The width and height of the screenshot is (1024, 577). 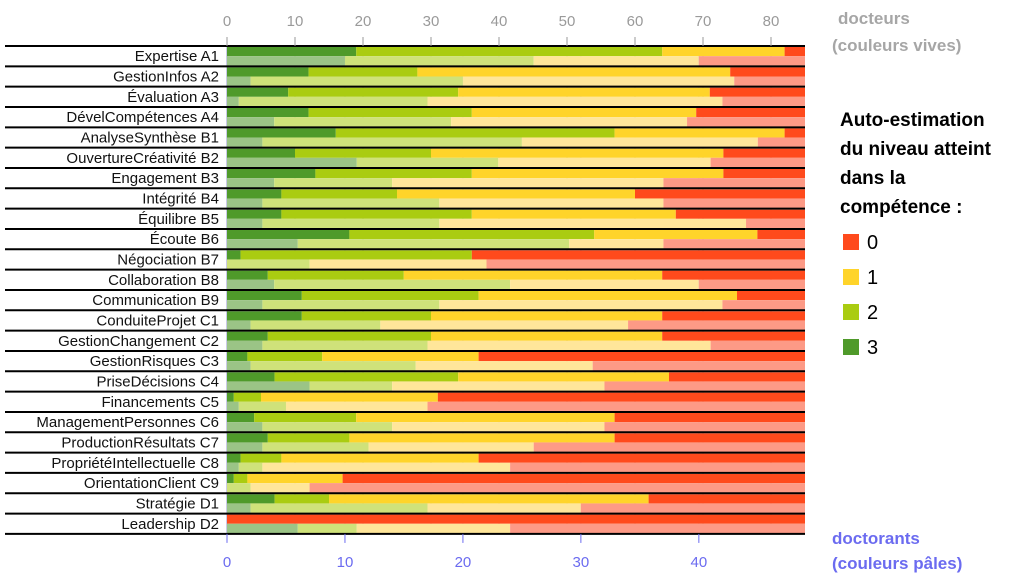 I want to click on category-label: GestionInfos A2, so click(x=166, y=77).